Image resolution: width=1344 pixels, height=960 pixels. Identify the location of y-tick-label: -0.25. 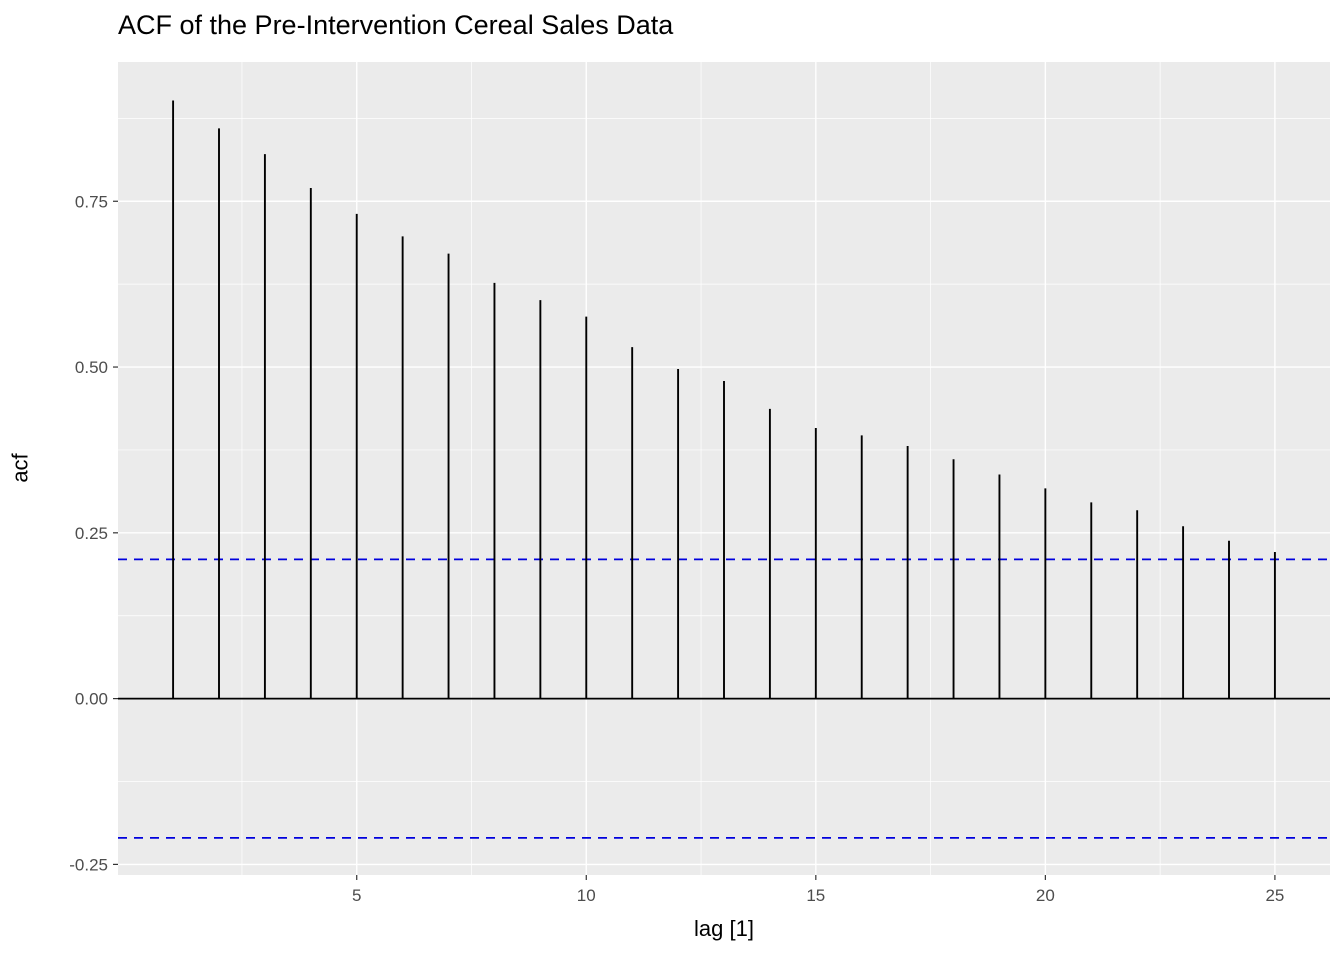
(88, 864).